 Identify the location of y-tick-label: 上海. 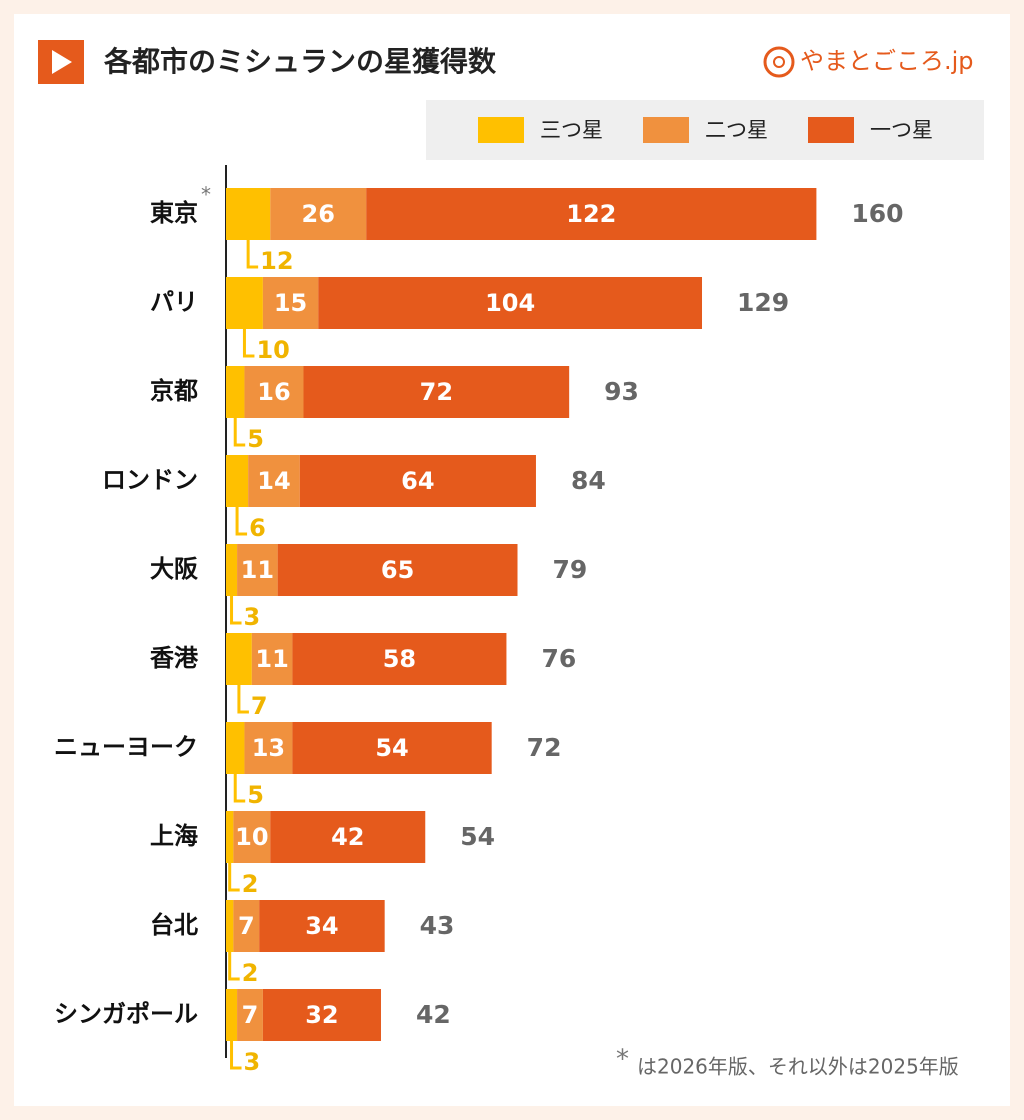
(174, 836).